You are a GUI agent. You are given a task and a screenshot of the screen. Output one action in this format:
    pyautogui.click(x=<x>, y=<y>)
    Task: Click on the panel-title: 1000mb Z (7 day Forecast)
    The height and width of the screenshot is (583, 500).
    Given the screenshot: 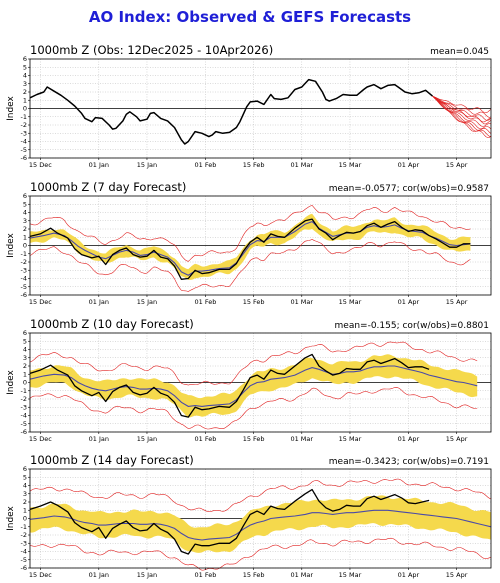 What is the action you would take?
    pyautogui.click(x=108, y=187)
    